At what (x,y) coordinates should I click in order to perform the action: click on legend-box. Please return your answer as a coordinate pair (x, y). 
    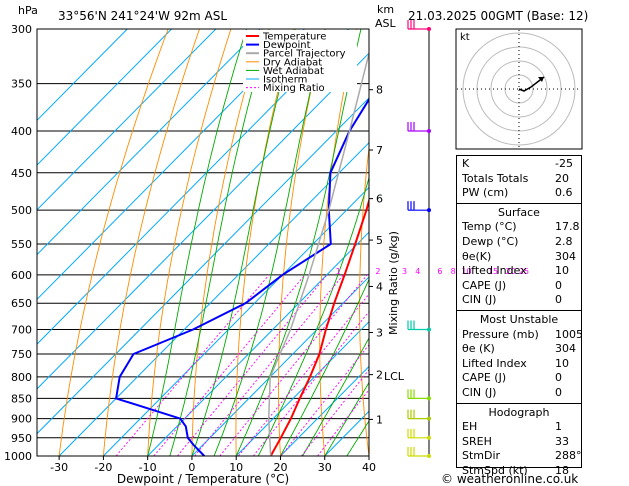
    Looking at the image, I should click on (300, 61).